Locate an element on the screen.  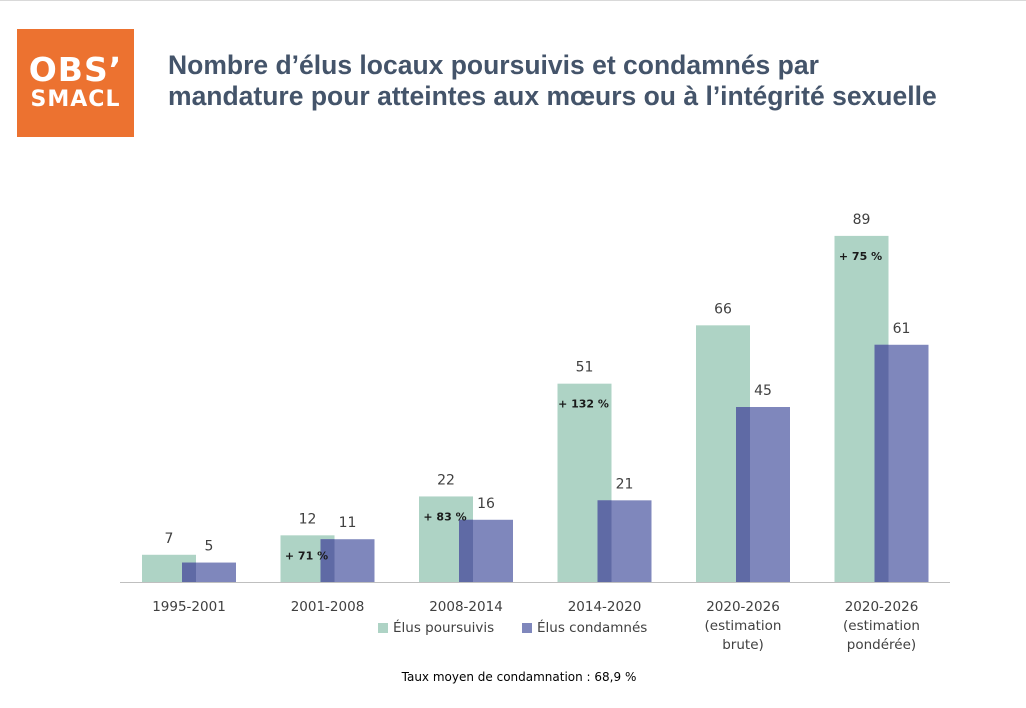
x-tick-label: 2014-2020 is located at coordinates (605, 607).